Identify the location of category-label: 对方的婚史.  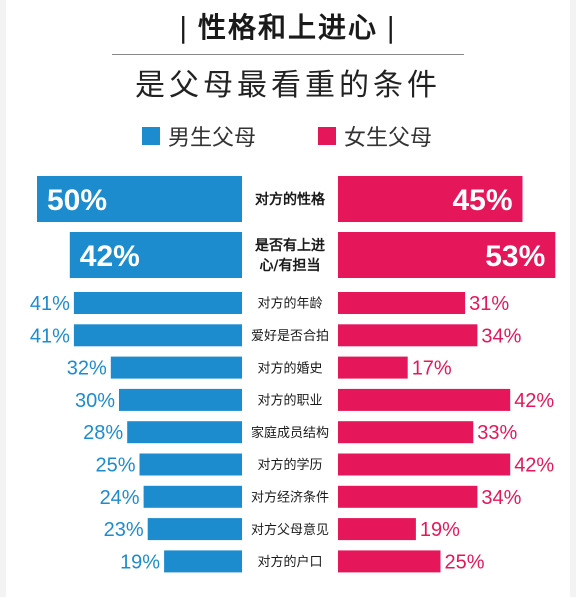
(289, 368).